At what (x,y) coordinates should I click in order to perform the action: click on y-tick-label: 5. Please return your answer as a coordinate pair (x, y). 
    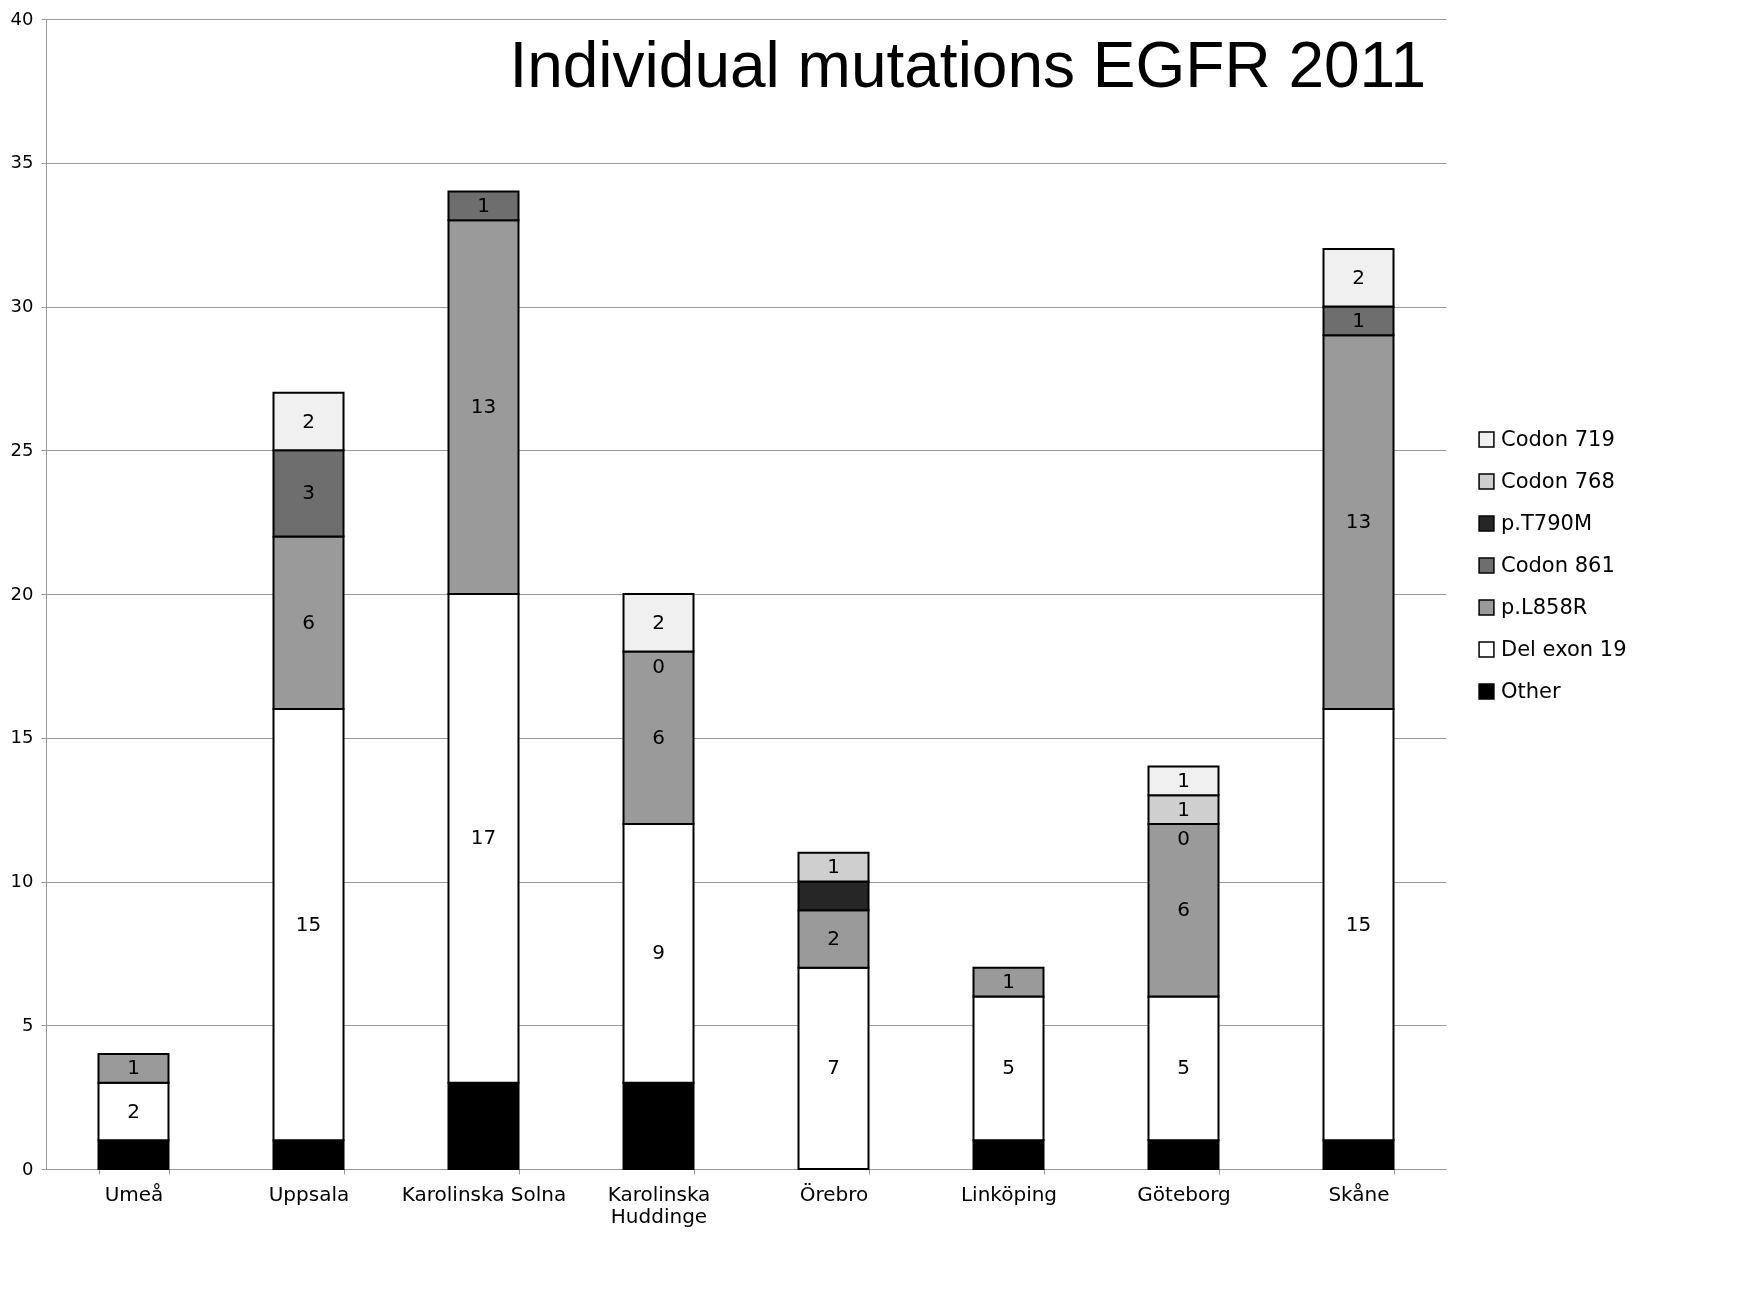
    Looking at the image, I should click on (28, 1024).